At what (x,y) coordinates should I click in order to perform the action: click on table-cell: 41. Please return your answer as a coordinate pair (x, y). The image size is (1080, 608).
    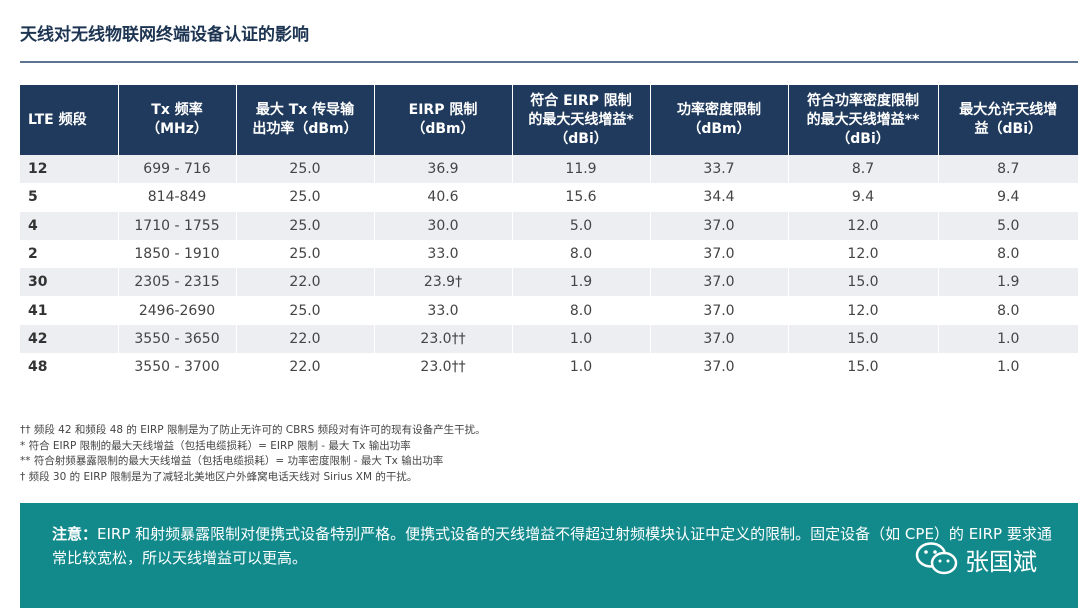
    Looking at the image, I should click on (38, 310).